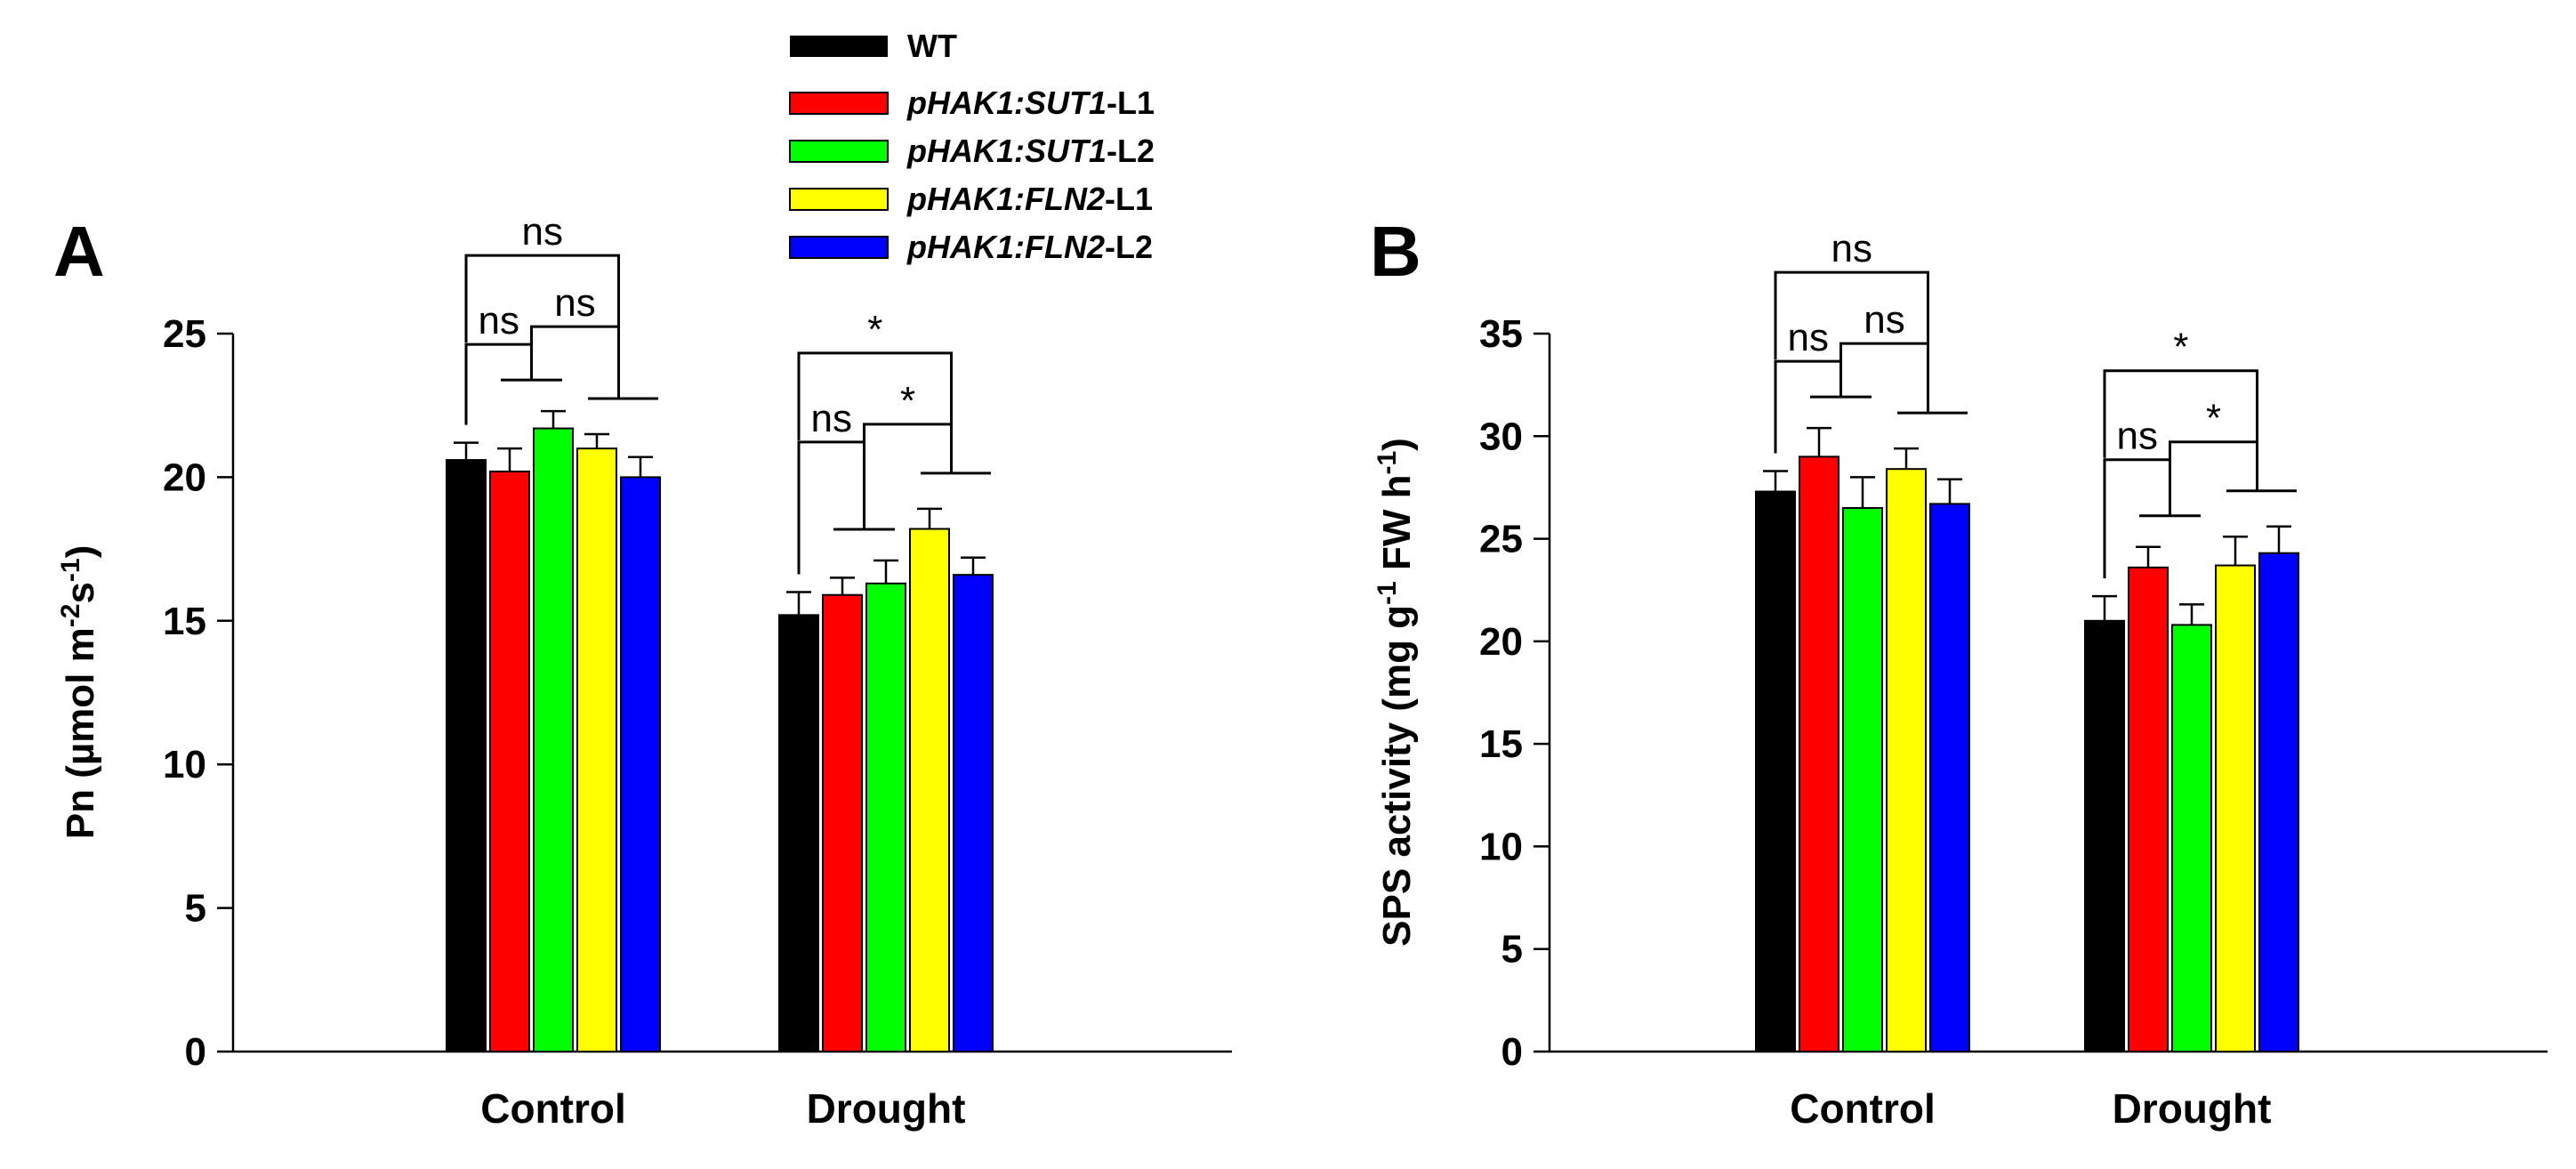  I want to click on legend-label-wt: WT, so click(932, 46).